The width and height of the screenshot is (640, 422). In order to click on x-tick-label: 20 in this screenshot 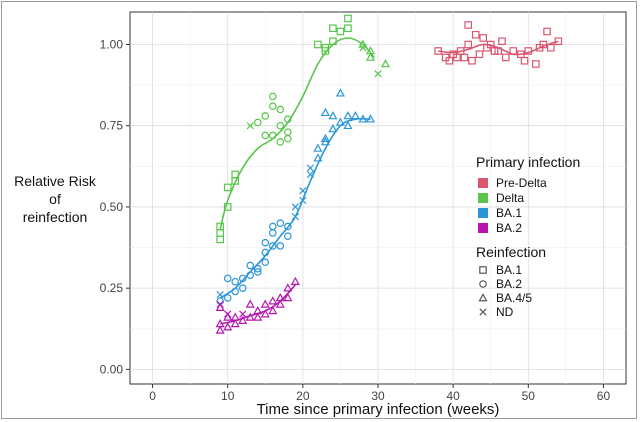, I will do `click(303, 396)`.